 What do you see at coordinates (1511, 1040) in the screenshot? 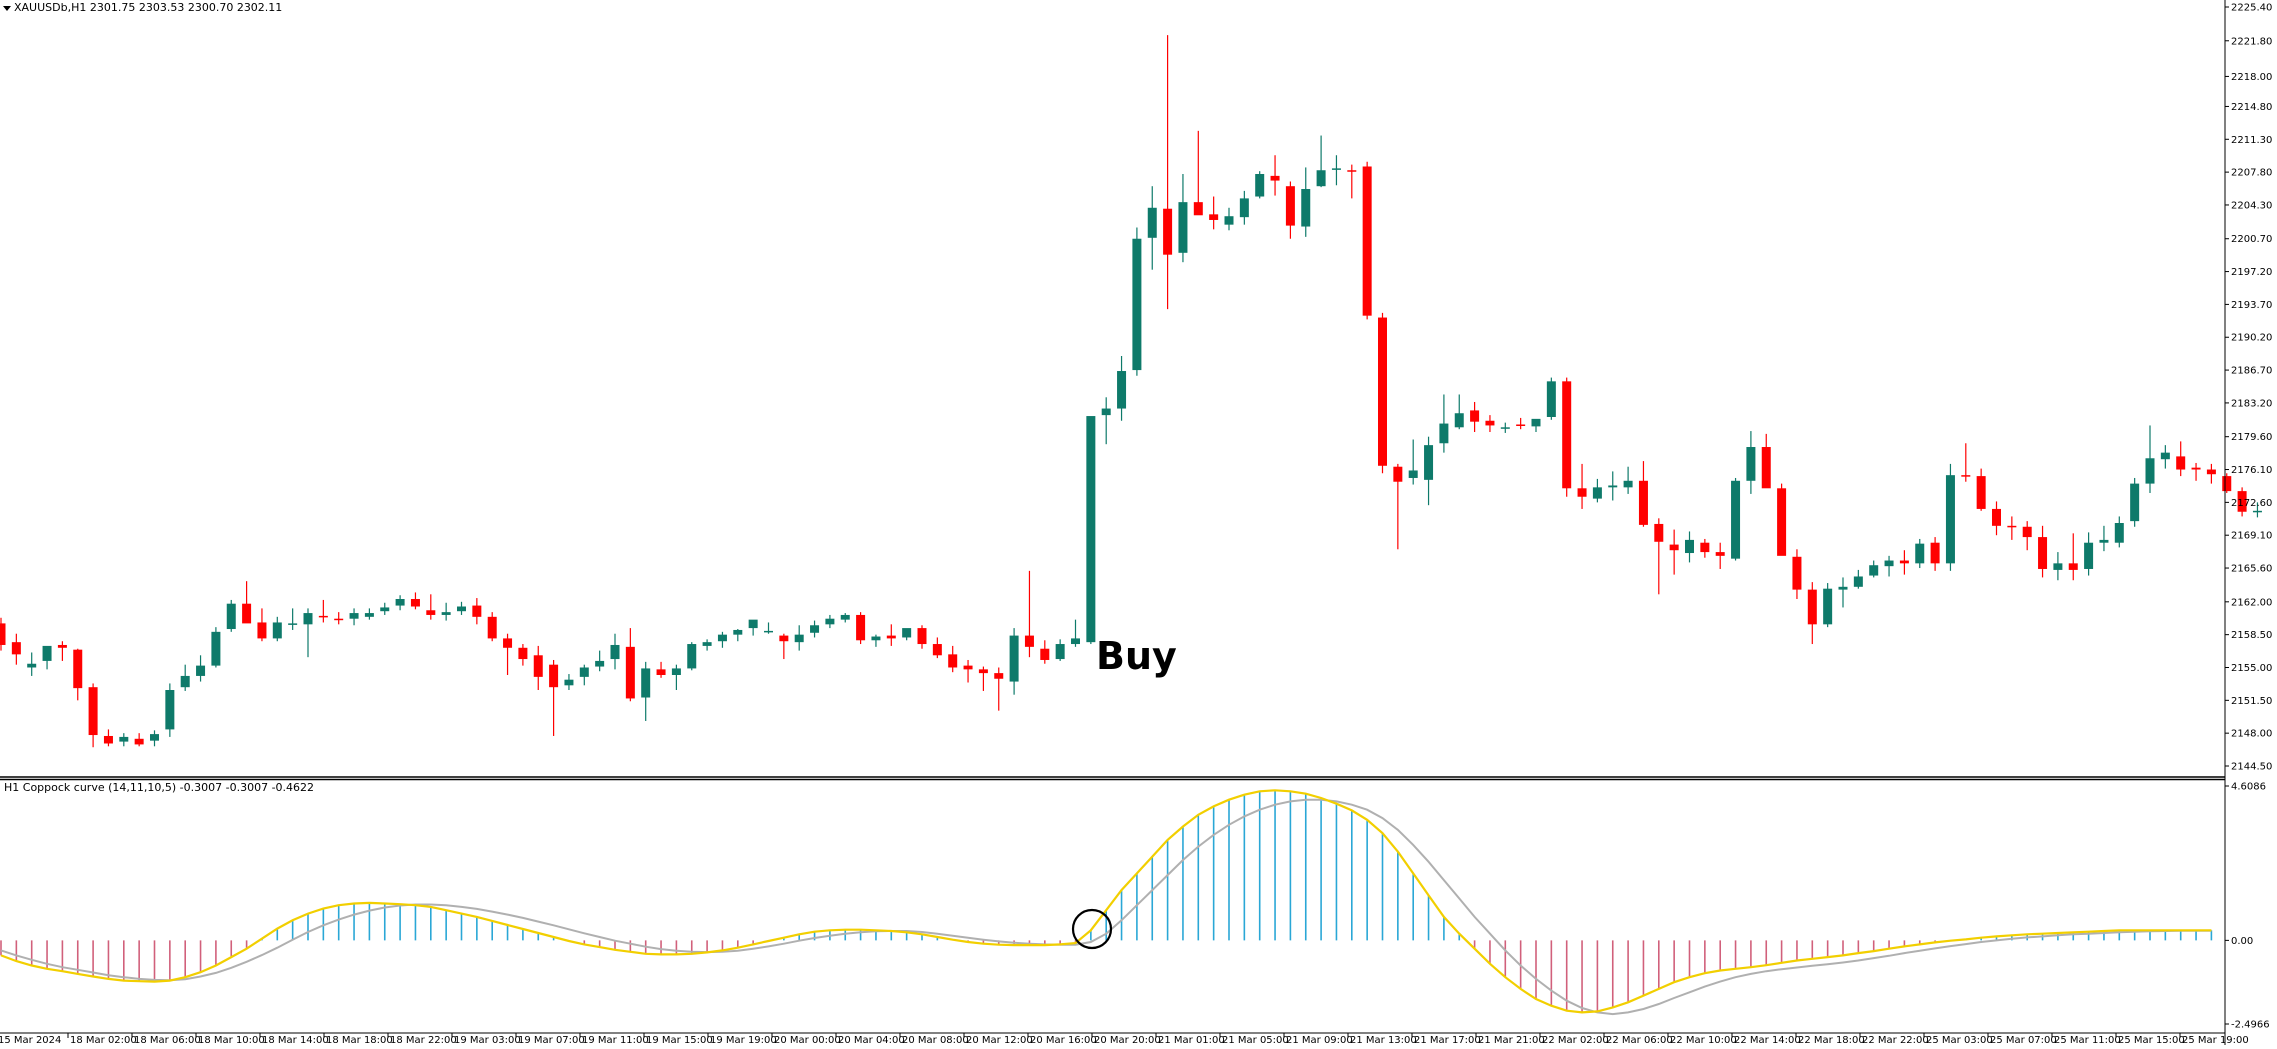
I see `time-tick-label: 21 Mar 21:00` at bounding box center [1511, 1040].